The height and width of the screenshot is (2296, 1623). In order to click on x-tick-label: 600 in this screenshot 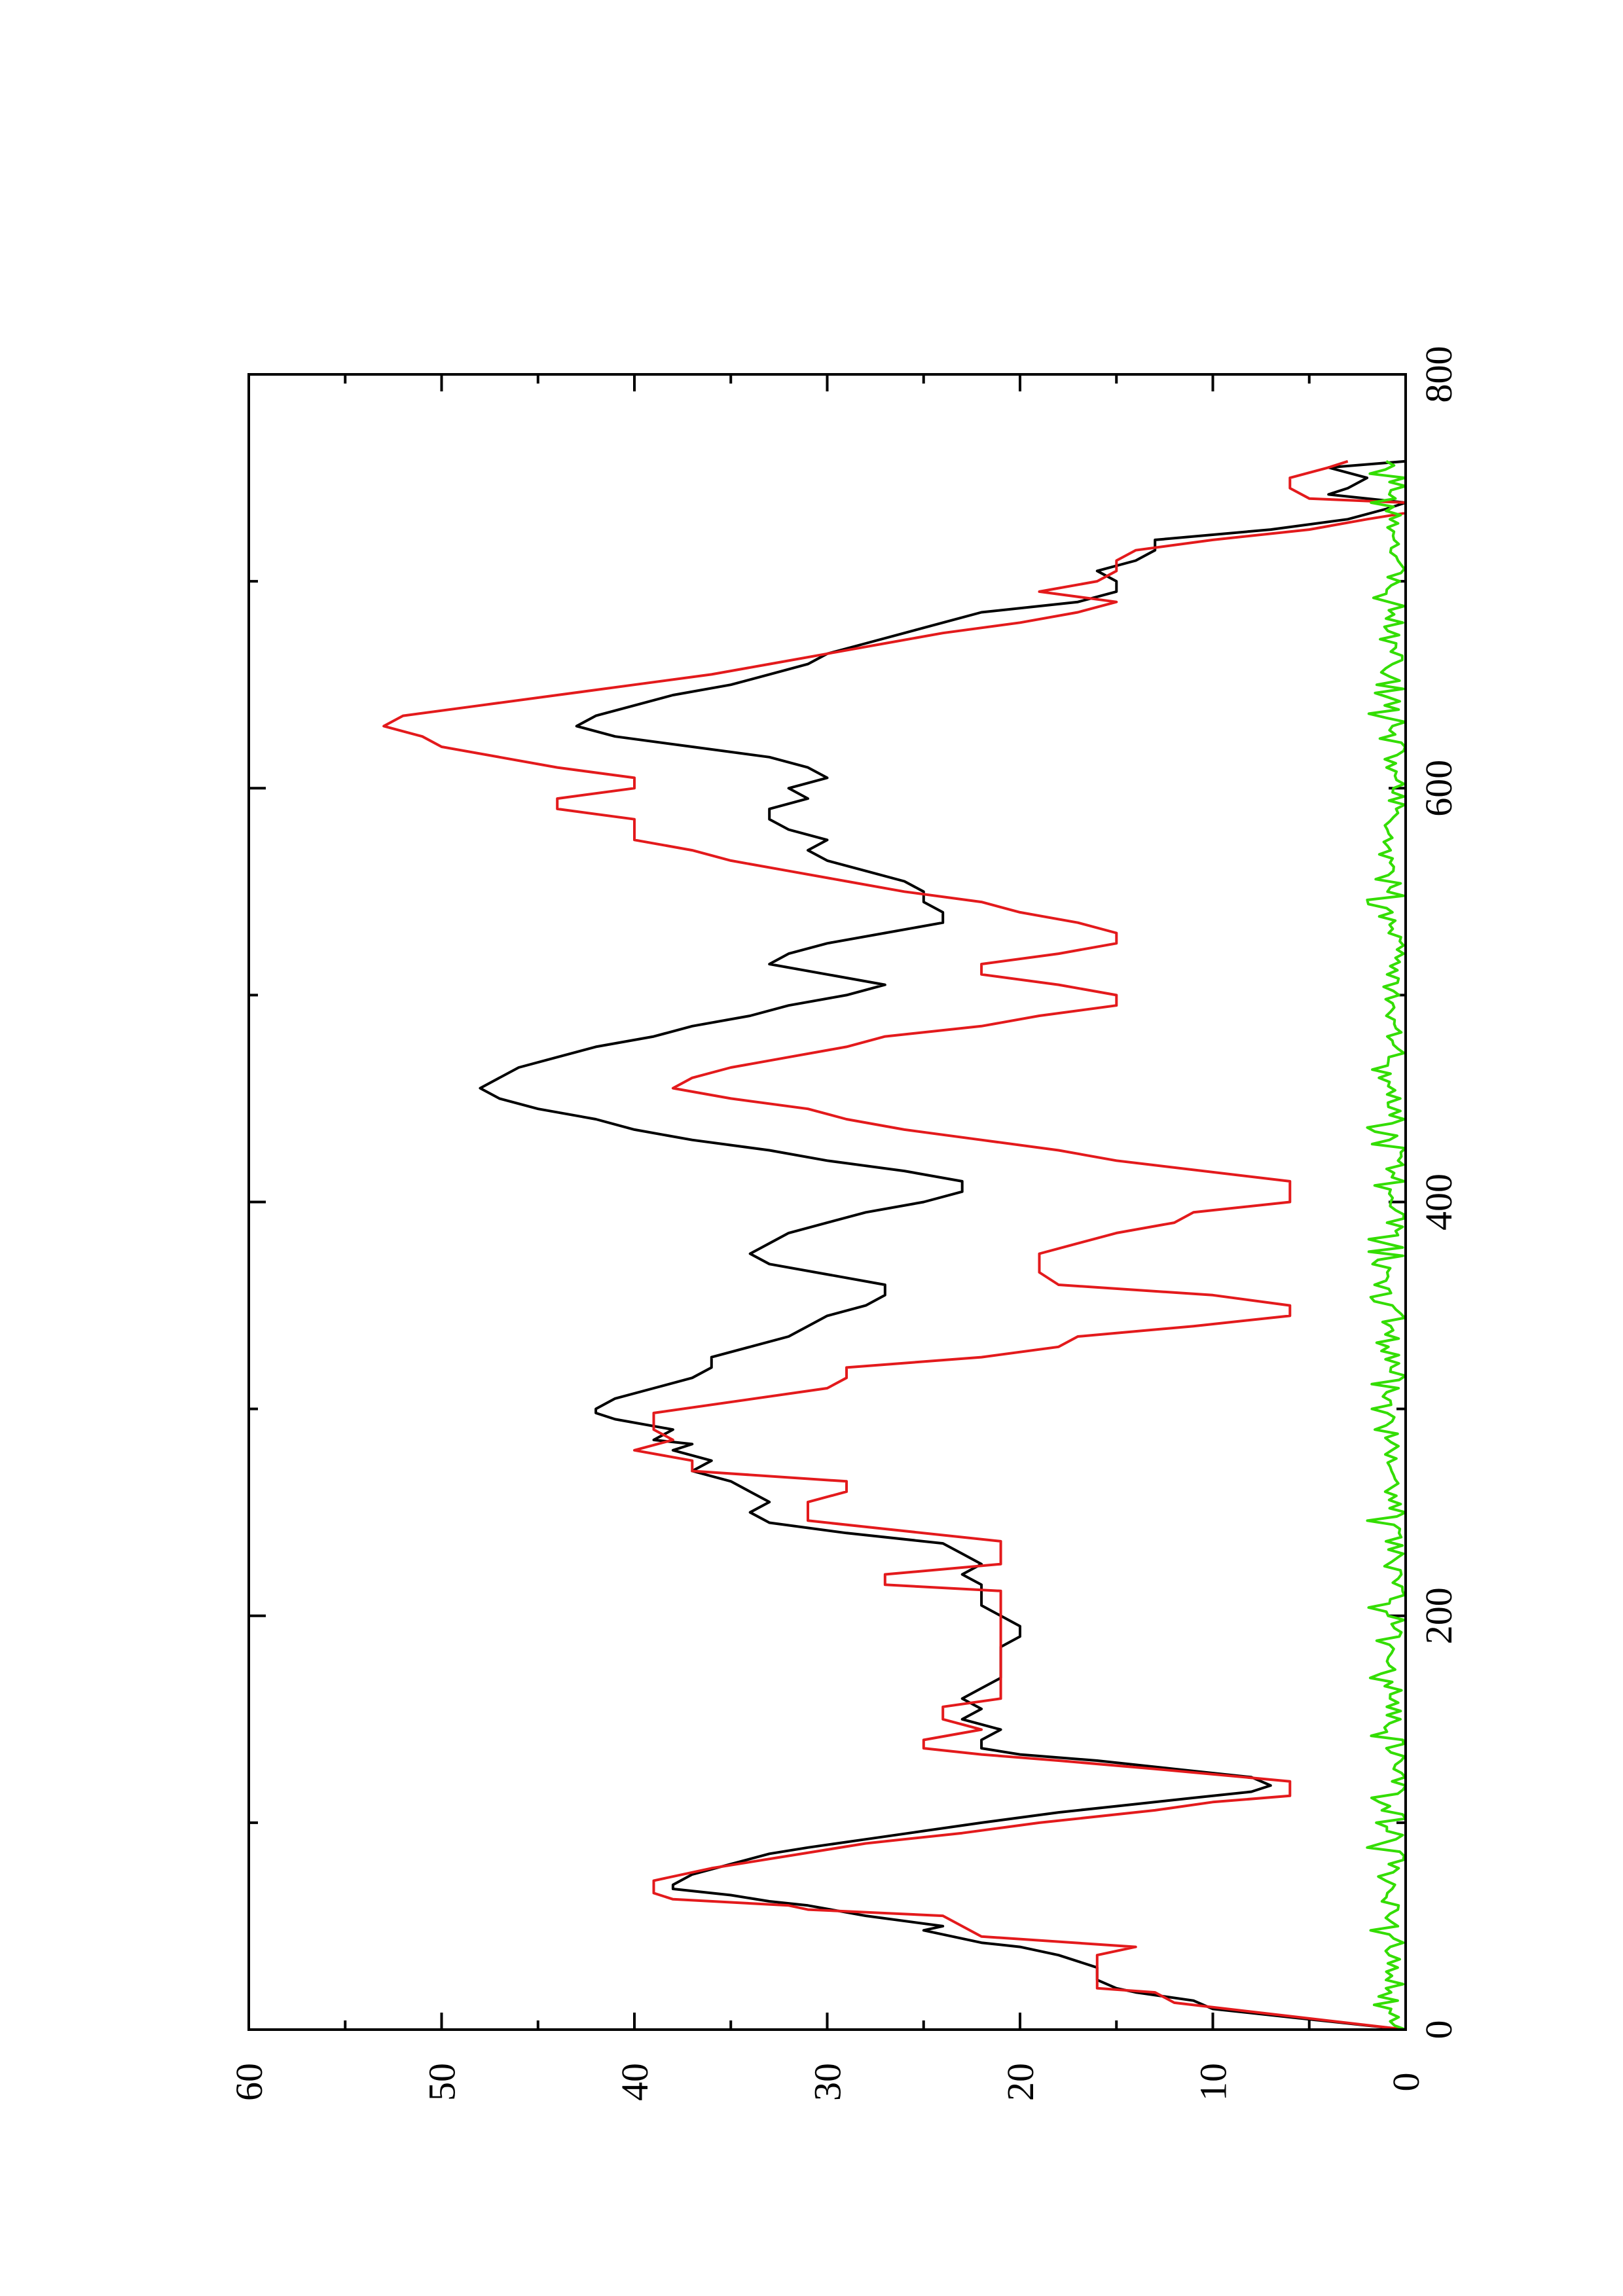, I will do `click(1438, 788)`.